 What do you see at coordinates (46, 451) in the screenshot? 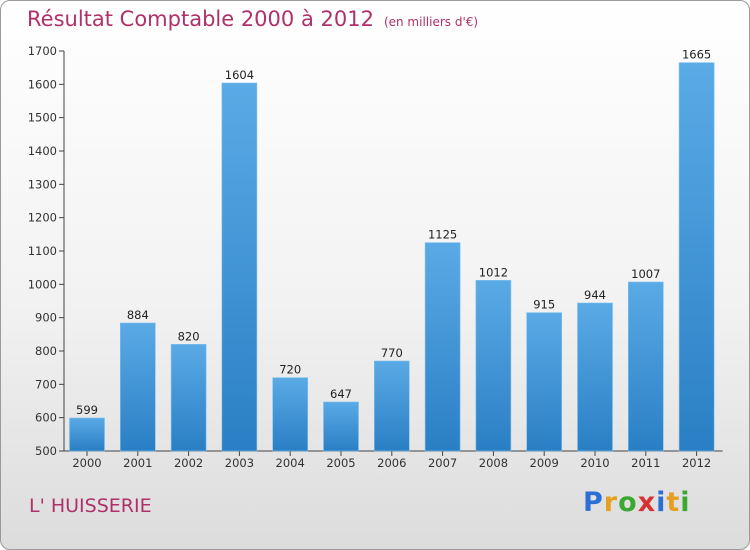
I see `y-tick-label: 500` at bounding box center [46, 451].